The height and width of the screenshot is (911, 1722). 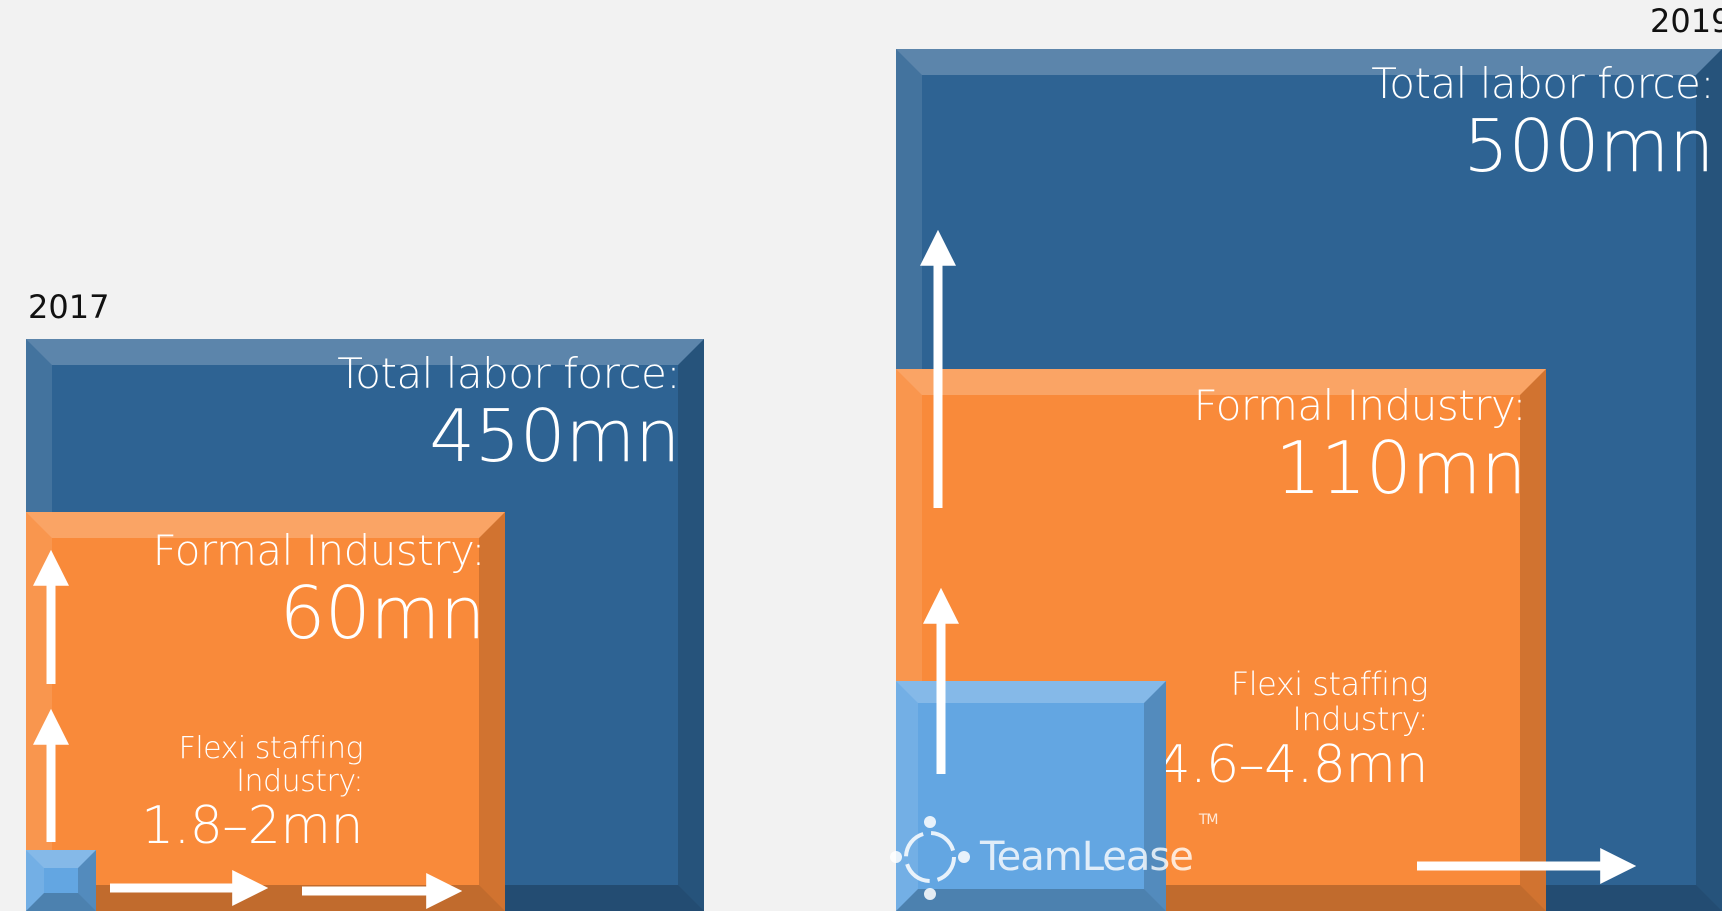 I want to click on formal-industry-value-2017: 60mn, so click(x=382, y=613).